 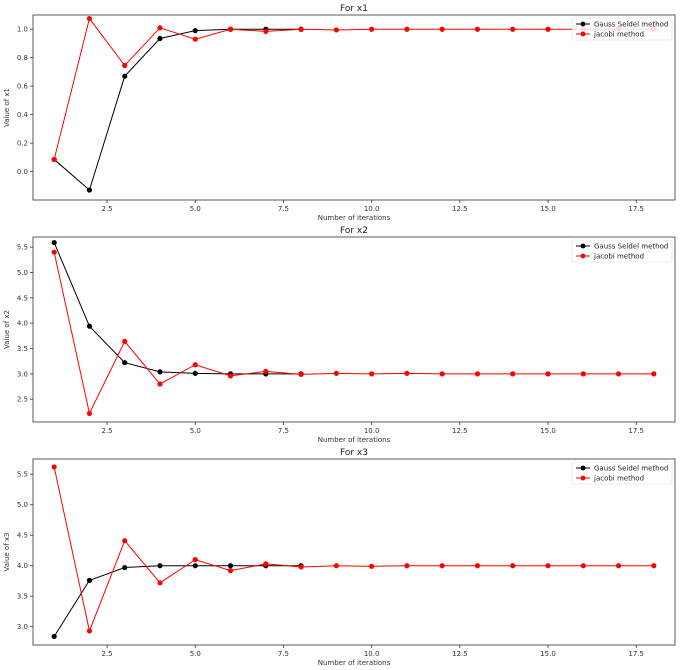 What do you see at coordinates (22, 144) in the screenshot?
I see `y-tick-label: 0.2` at bounding box center [22, 144].